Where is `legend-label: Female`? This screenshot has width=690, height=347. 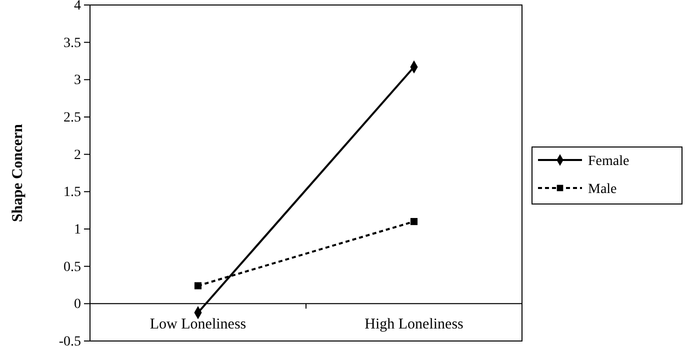 legend-label: Female is located at coordinates (609, 161).